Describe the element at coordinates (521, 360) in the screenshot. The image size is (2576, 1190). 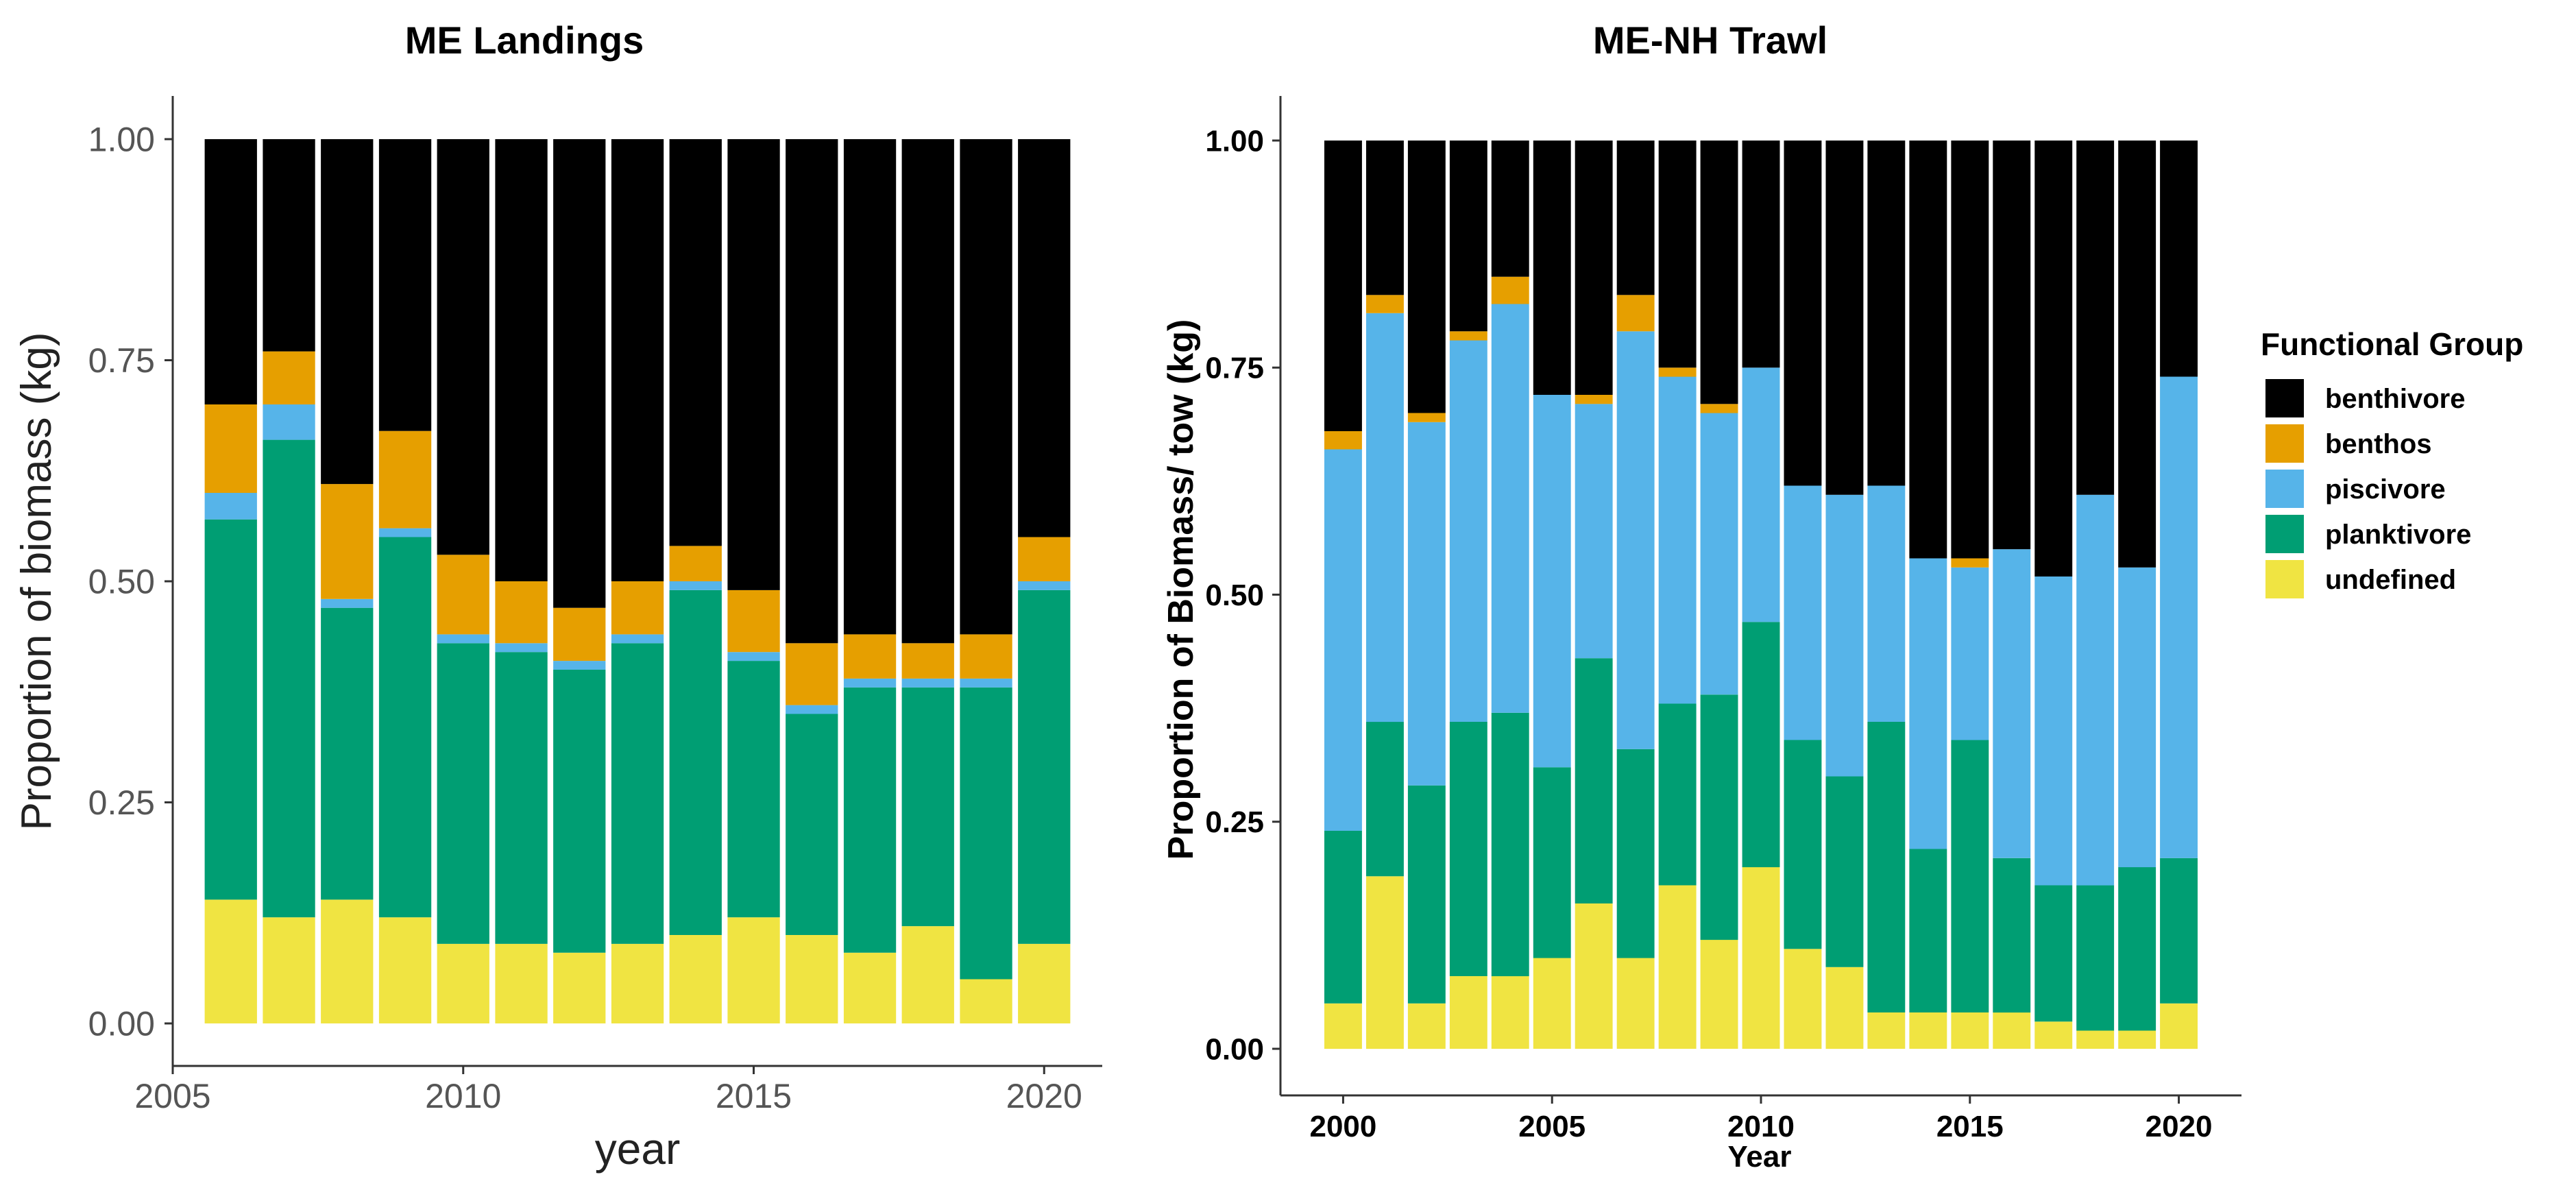
I see `bar-benthivore-2011` at that location.